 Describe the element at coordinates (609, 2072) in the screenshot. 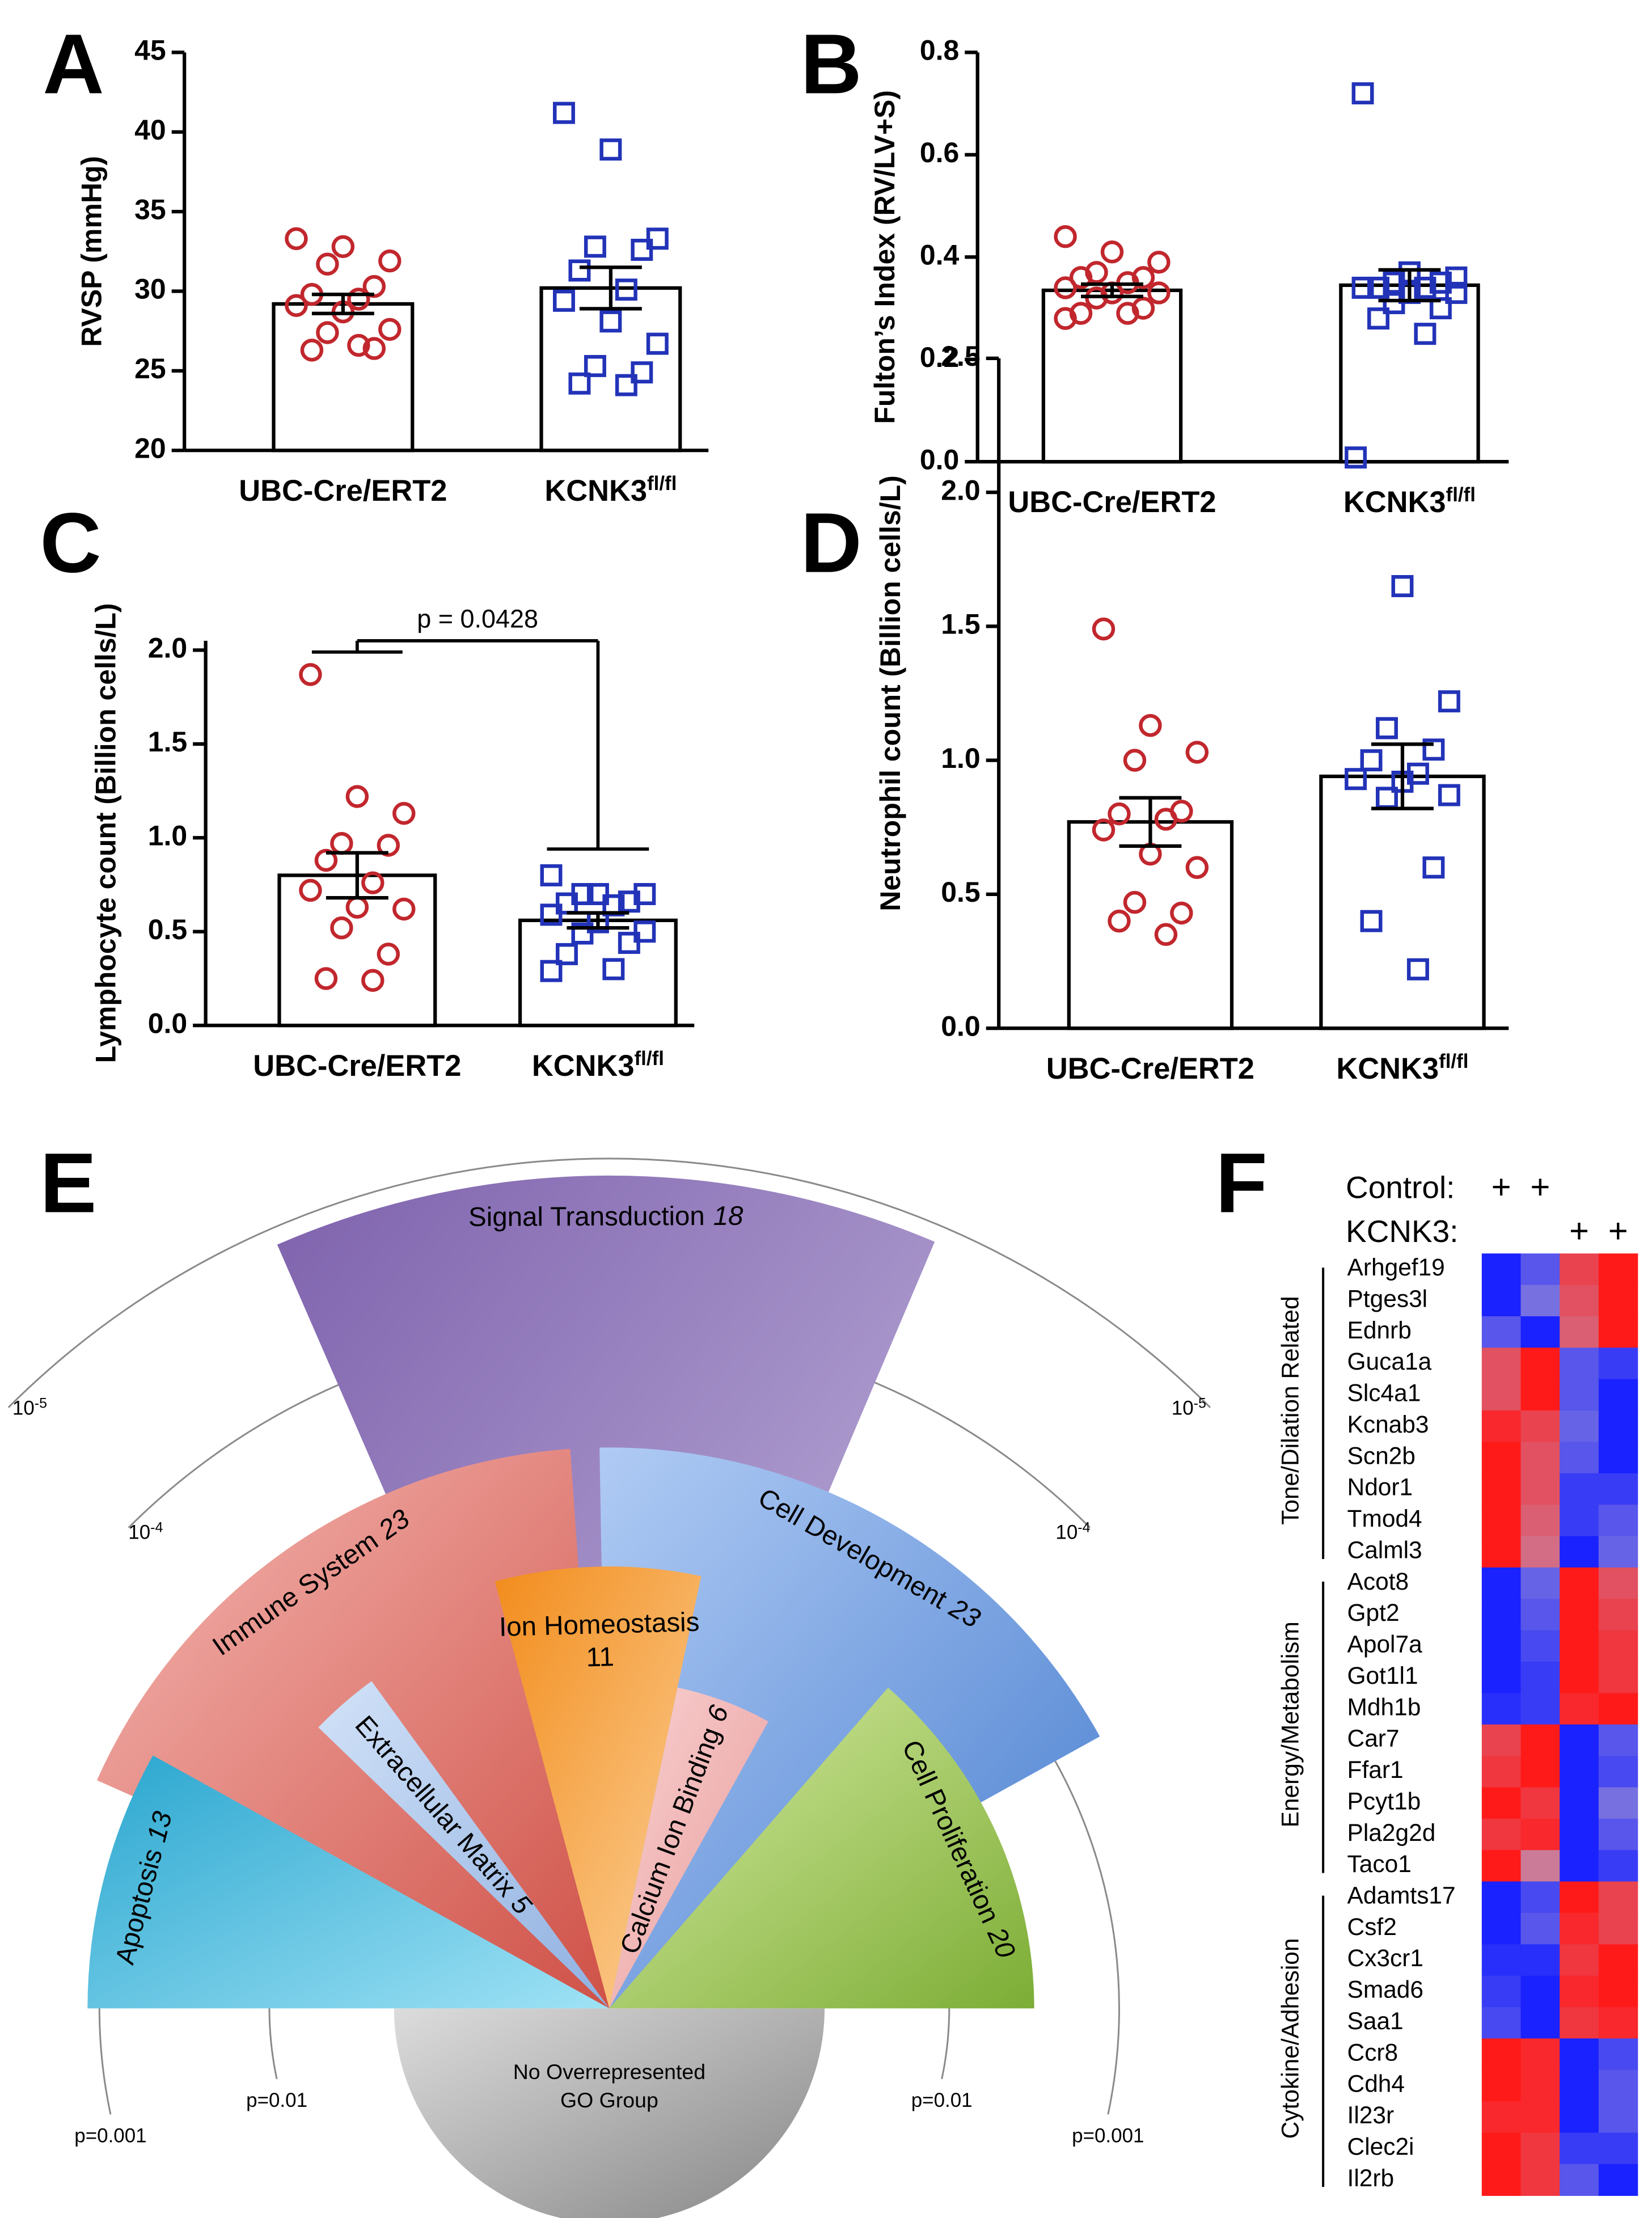

I see `no-group-label: No Overrepresented` at that location.